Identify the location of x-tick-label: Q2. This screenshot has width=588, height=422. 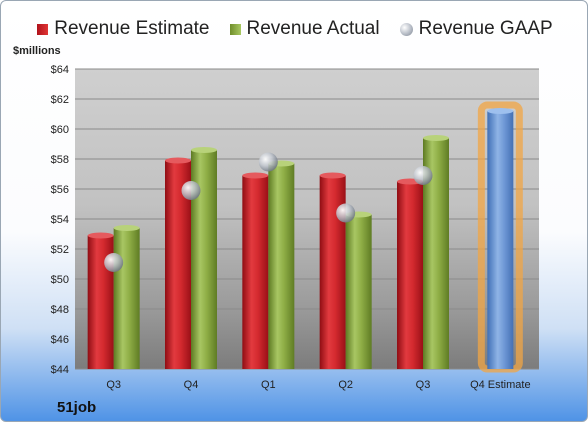
(345, 385).